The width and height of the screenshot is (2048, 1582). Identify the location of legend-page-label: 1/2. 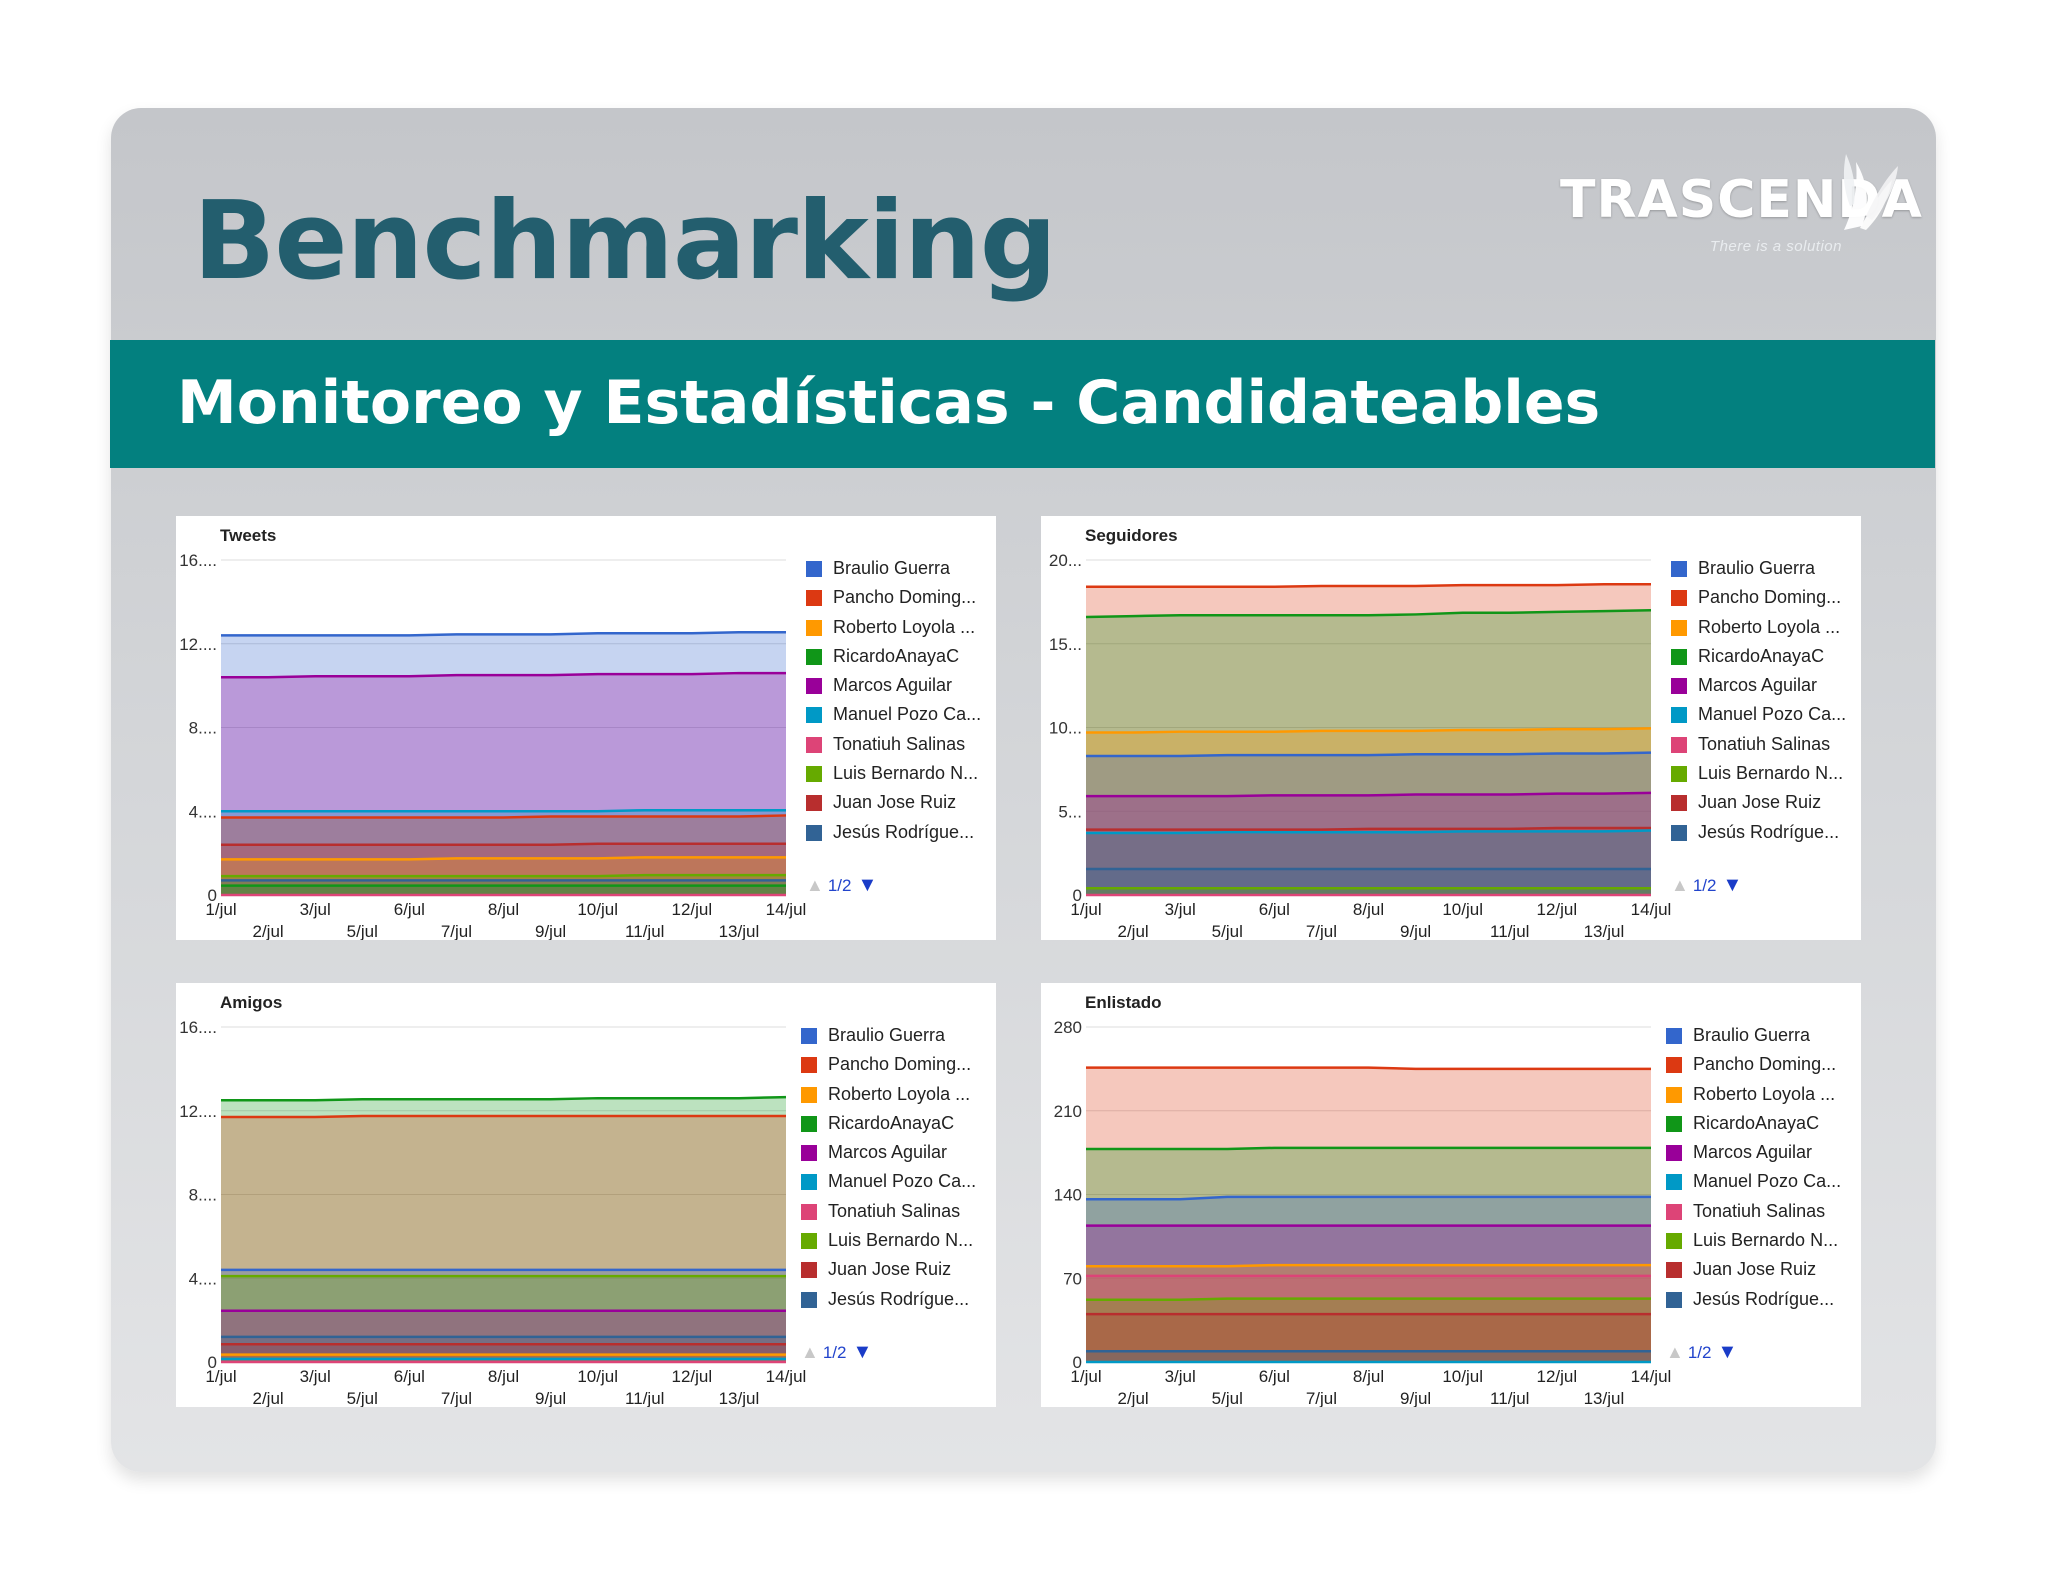
(839, 885).